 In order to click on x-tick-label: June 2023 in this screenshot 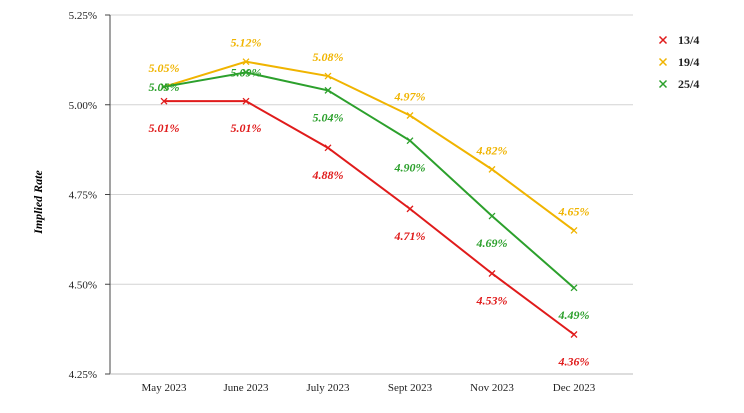, I will do `click(246, 388)`.